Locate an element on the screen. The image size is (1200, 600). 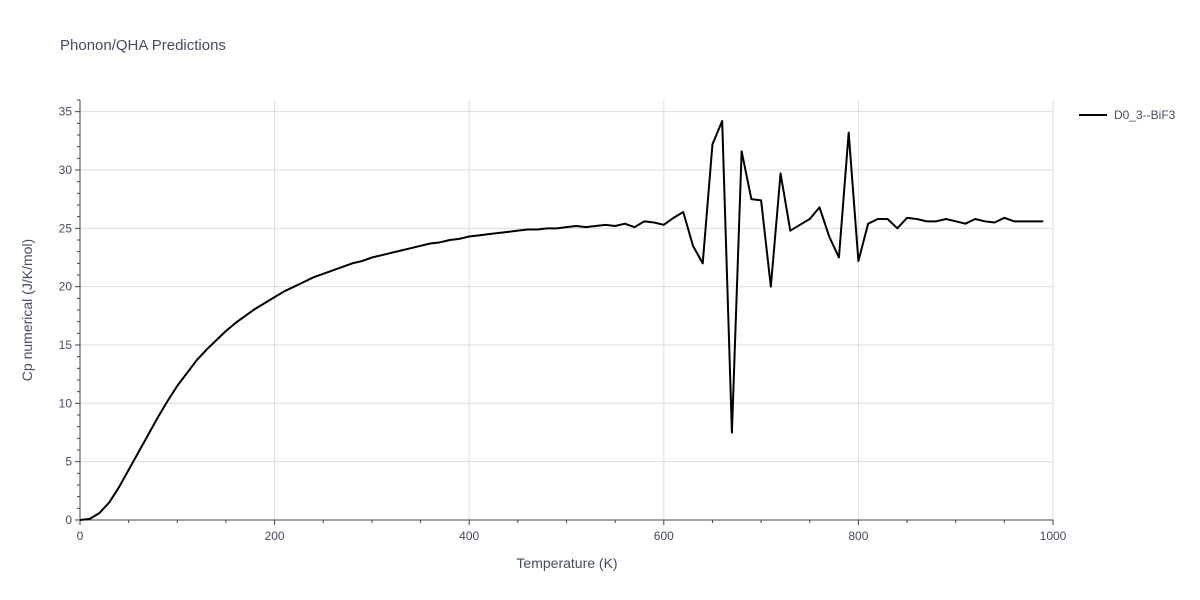
y-tick-label: 20 is located at coordinates (66, 287).